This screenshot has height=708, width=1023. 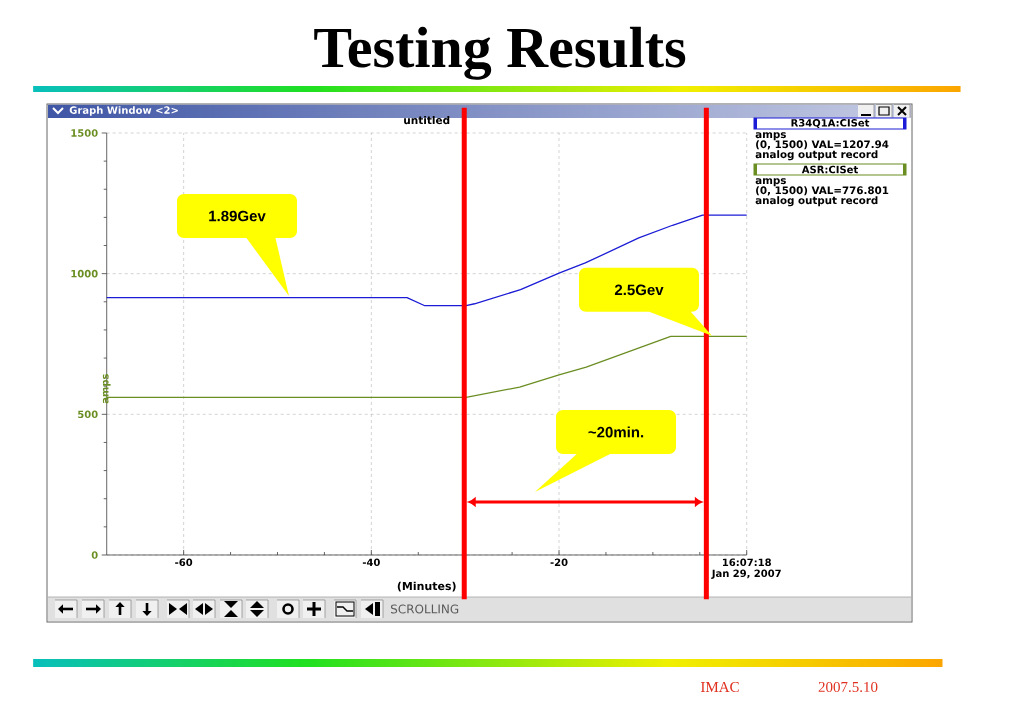 What do you see at coordinates (424, 609) in the screenshot?
I see `text: SCROLLING` at bounding box center [424, 609].